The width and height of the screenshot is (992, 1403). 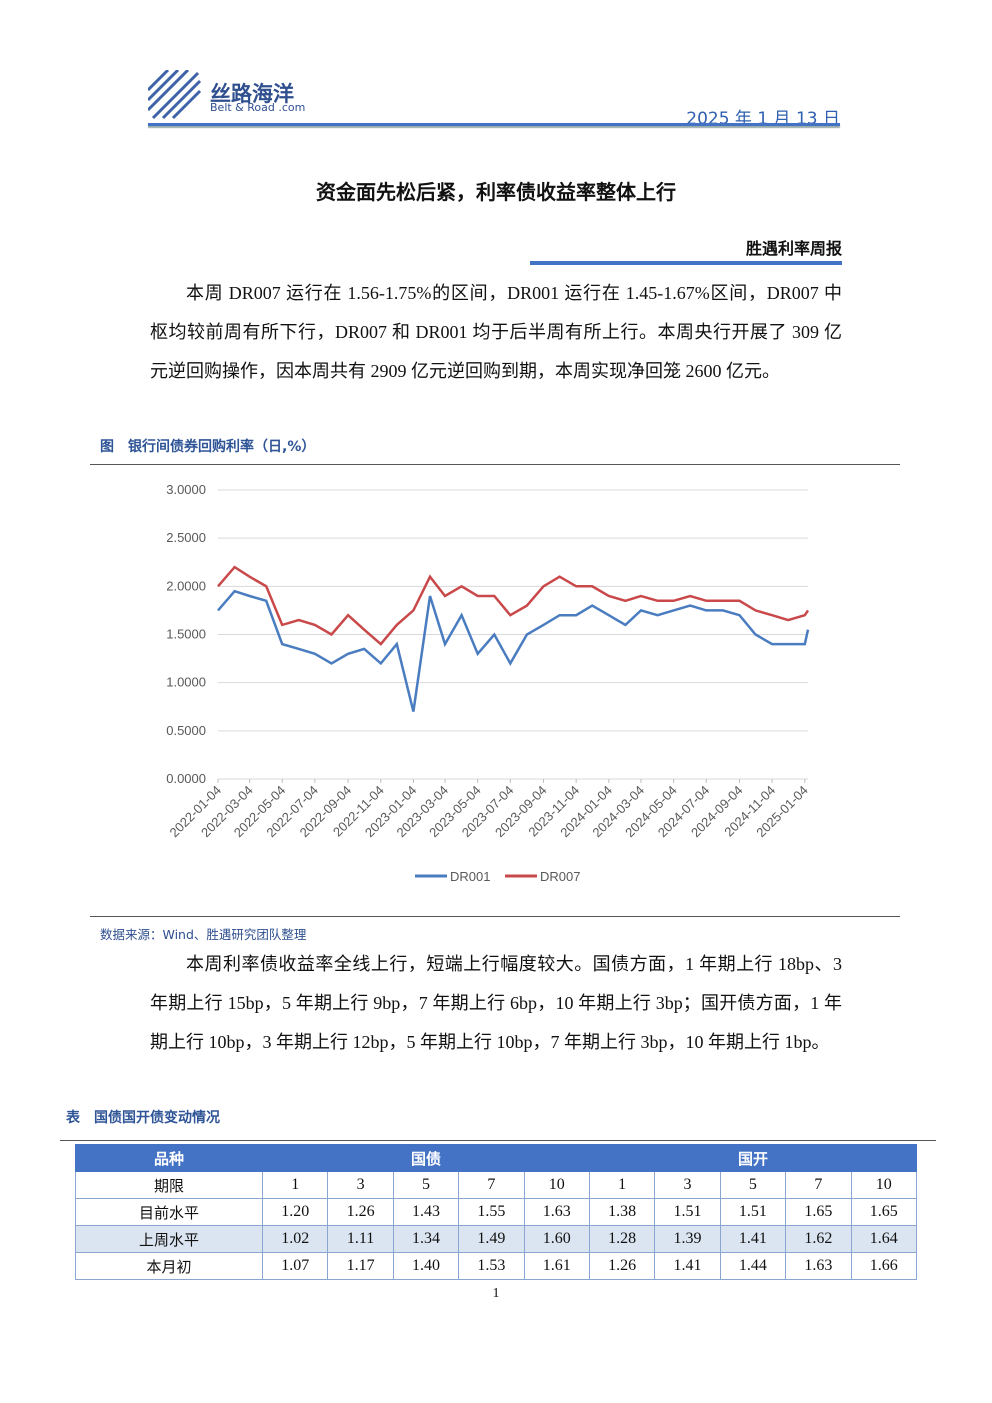 I want to click on table-row: 期限 1 3 5 7 10 1 3 5 7 10, so click(x=496, y=1185).